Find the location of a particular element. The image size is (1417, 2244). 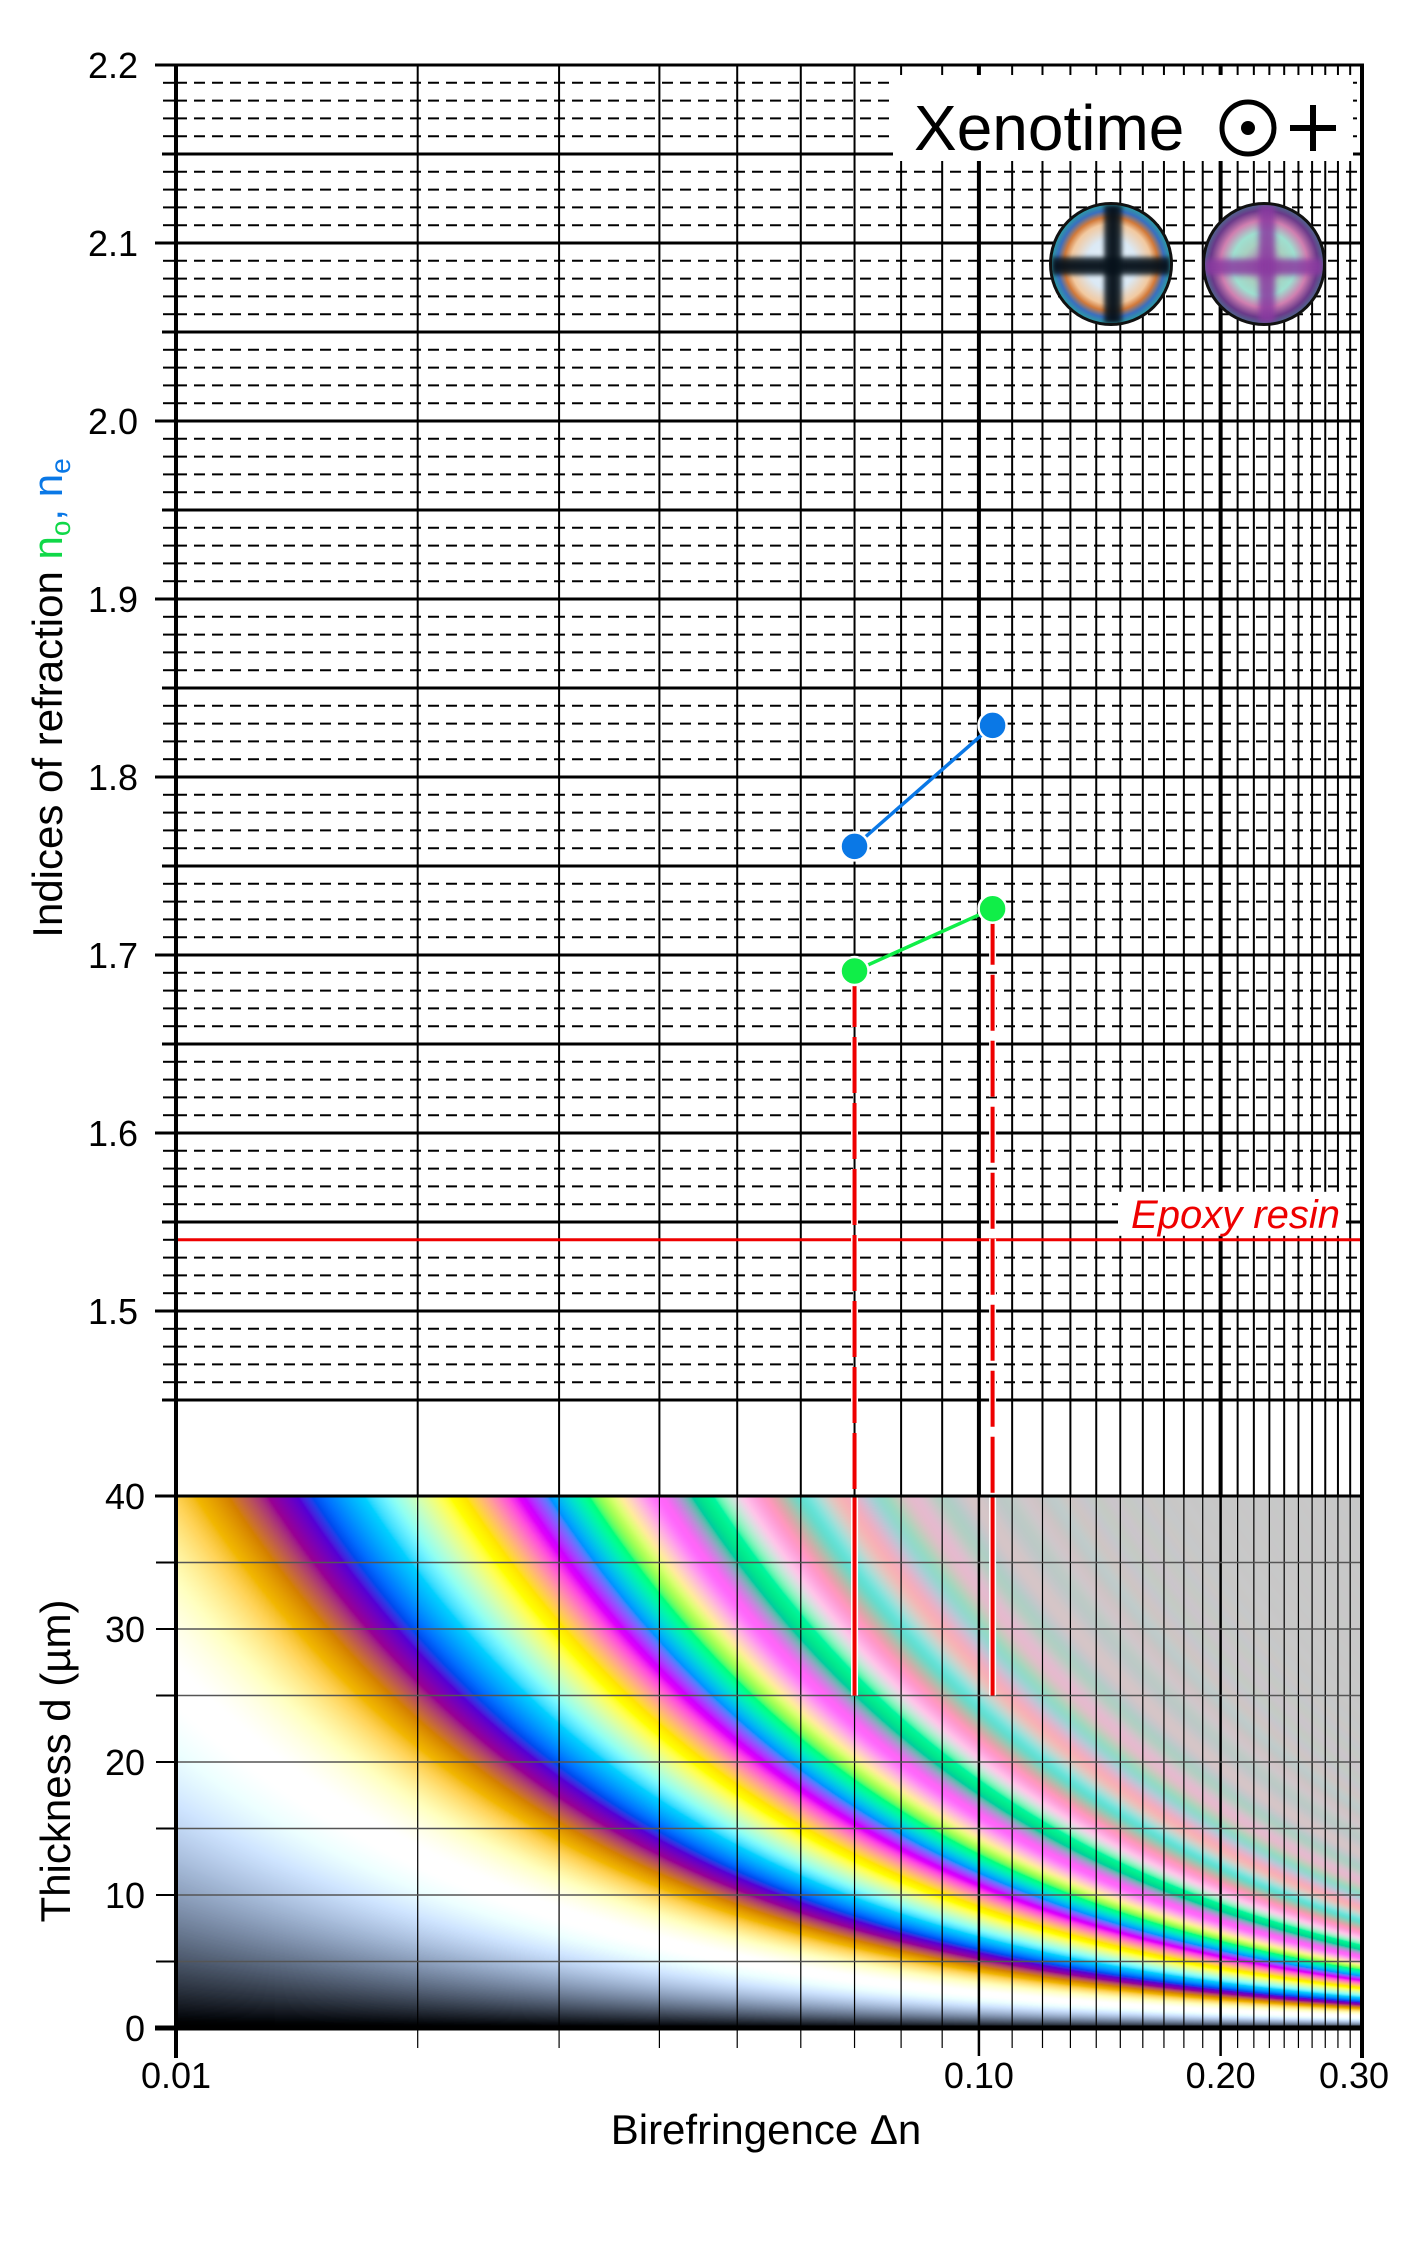

series-line-n-e is located at coordinates (923, 786).